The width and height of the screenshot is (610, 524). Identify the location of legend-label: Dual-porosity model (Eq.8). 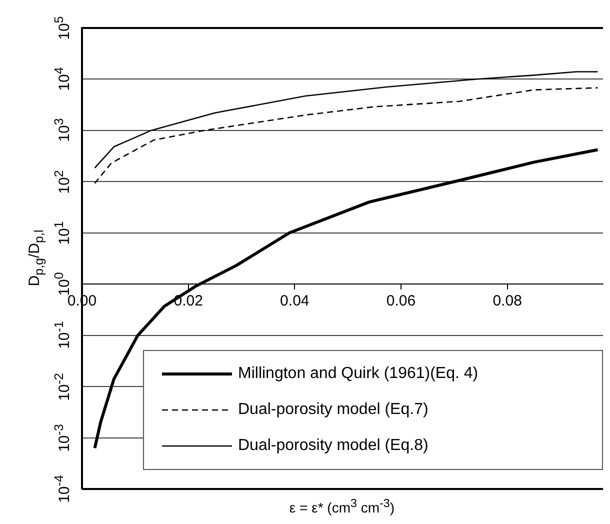
(333, 446).